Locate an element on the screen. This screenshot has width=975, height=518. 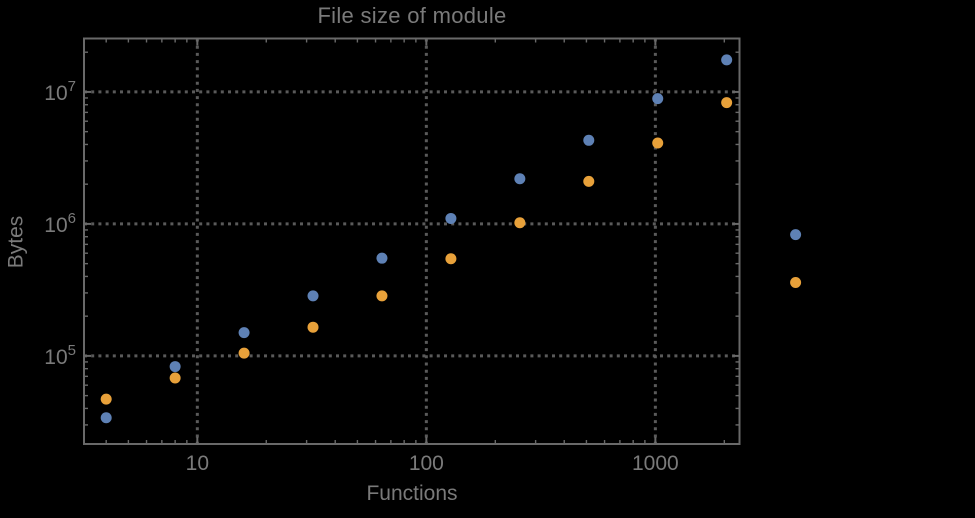
y-axis-label: Bytes is located at coordinates (16, 242).